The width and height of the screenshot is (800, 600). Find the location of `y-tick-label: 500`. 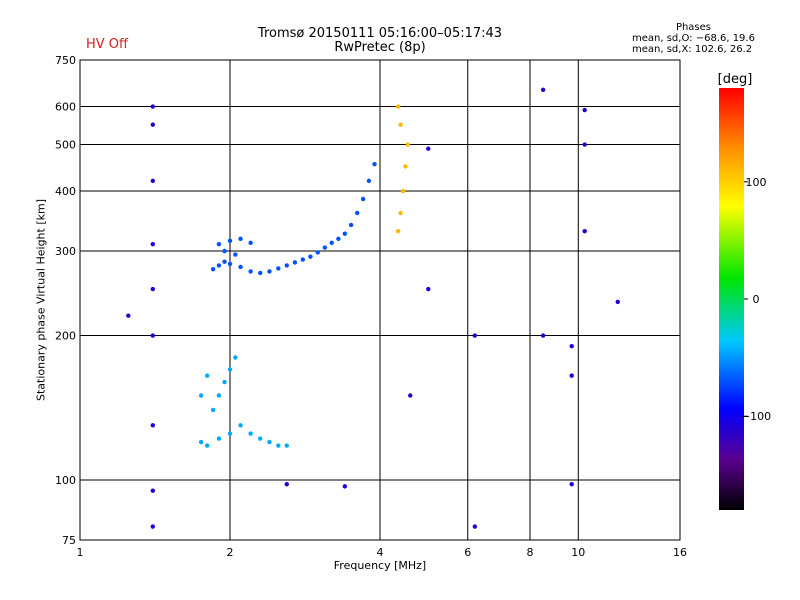

y-tick-label: 500 is located at coordinates (65, 145).